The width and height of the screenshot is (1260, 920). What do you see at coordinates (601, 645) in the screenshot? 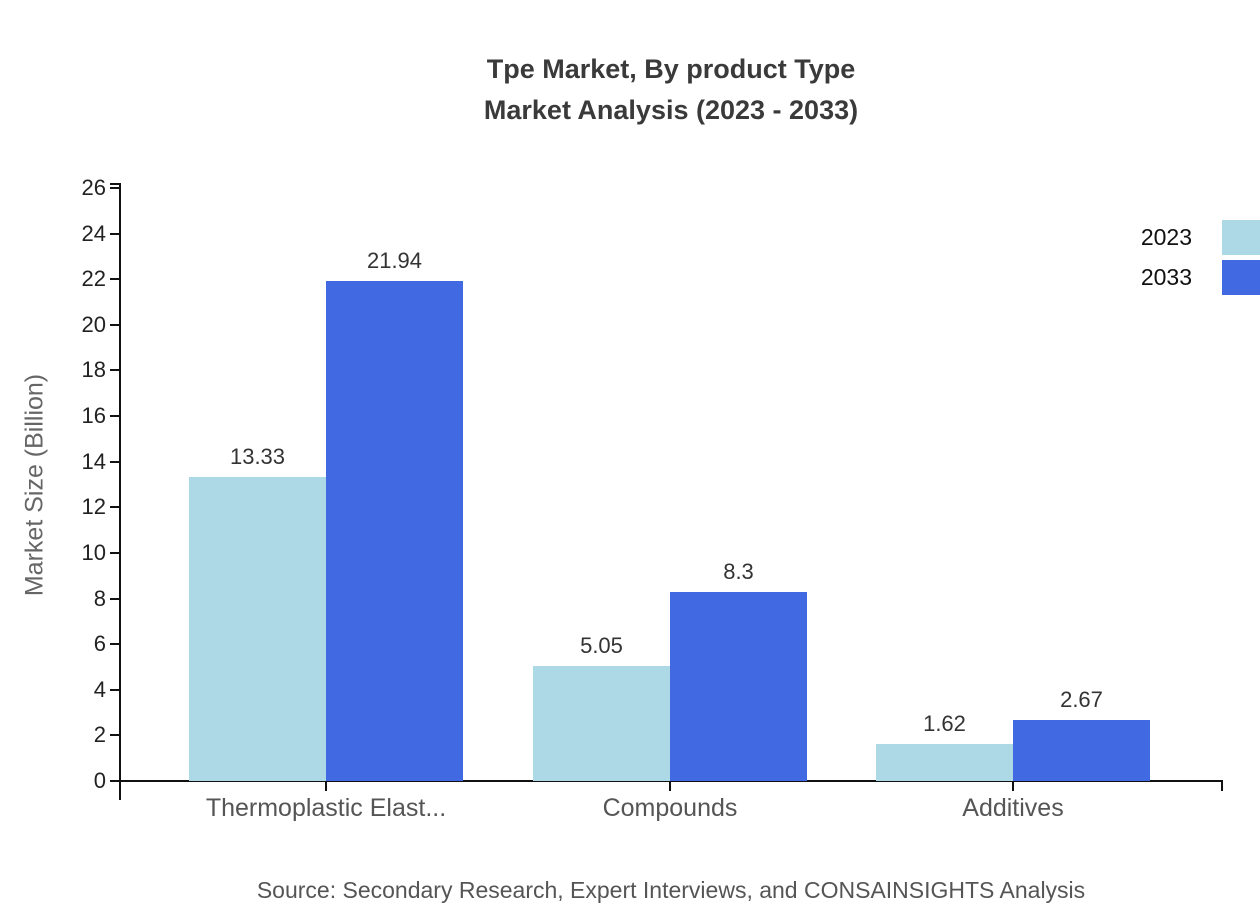
I see `value-label-2023-compounds: 5.05` at bounding box center [601, 645].